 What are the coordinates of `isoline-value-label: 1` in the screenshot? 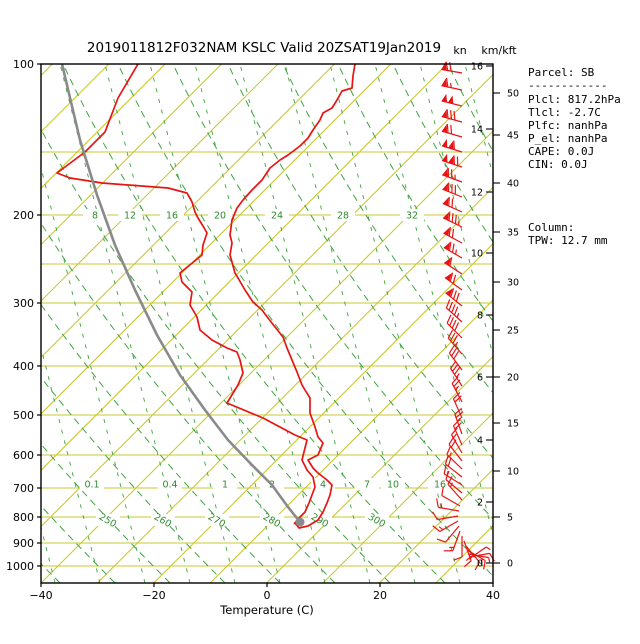 It's located at (225, 485).